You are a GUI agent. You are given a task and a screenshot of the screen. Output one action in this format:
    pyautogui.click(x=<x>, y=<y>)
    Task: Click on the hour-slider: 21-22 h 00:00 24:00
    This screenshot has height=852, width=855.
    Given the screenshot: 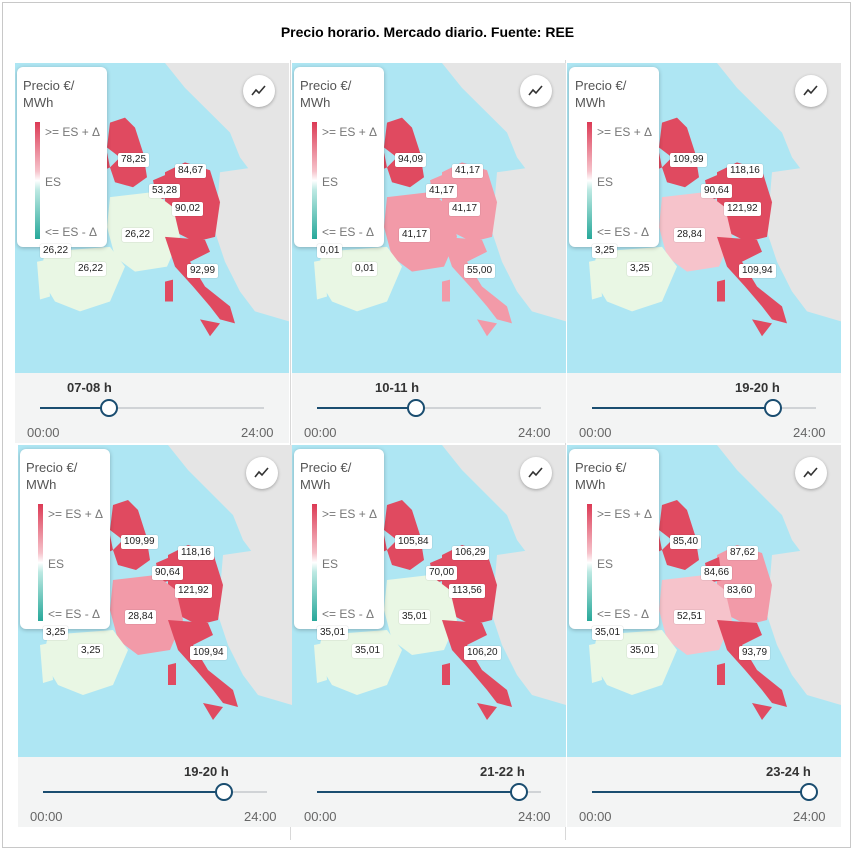 What is the action you would take?
    pyautogui.click(x=429, y=792)
    